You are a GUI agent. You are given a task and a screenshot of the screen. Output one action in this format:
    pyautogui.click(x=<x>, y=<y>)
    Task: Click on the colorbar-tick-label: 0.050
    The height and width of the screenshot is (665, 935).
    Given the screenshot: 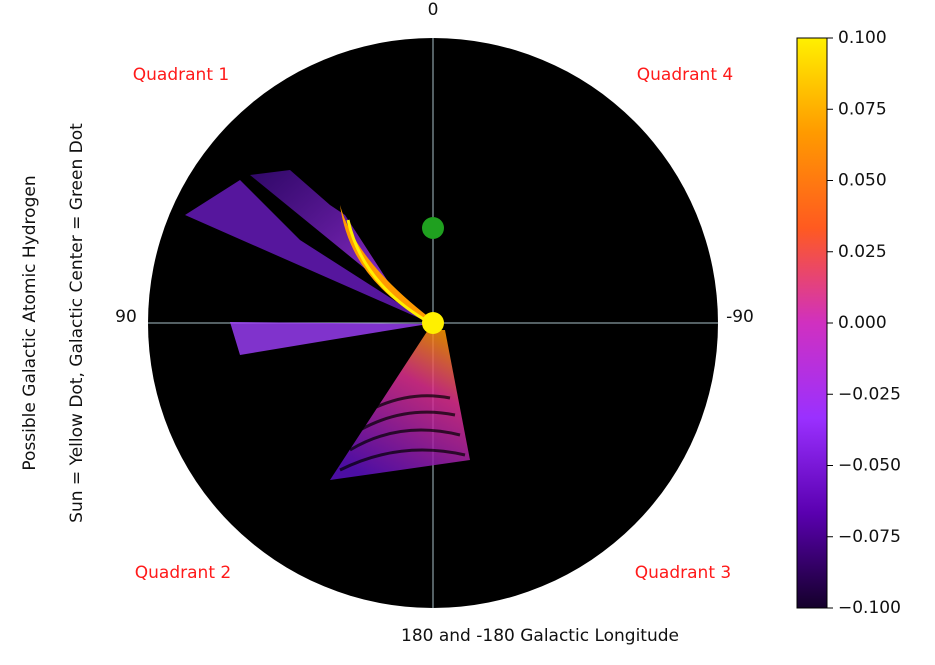 What is the action you would take?
    pyautogui.click(x=862, y=181)
    